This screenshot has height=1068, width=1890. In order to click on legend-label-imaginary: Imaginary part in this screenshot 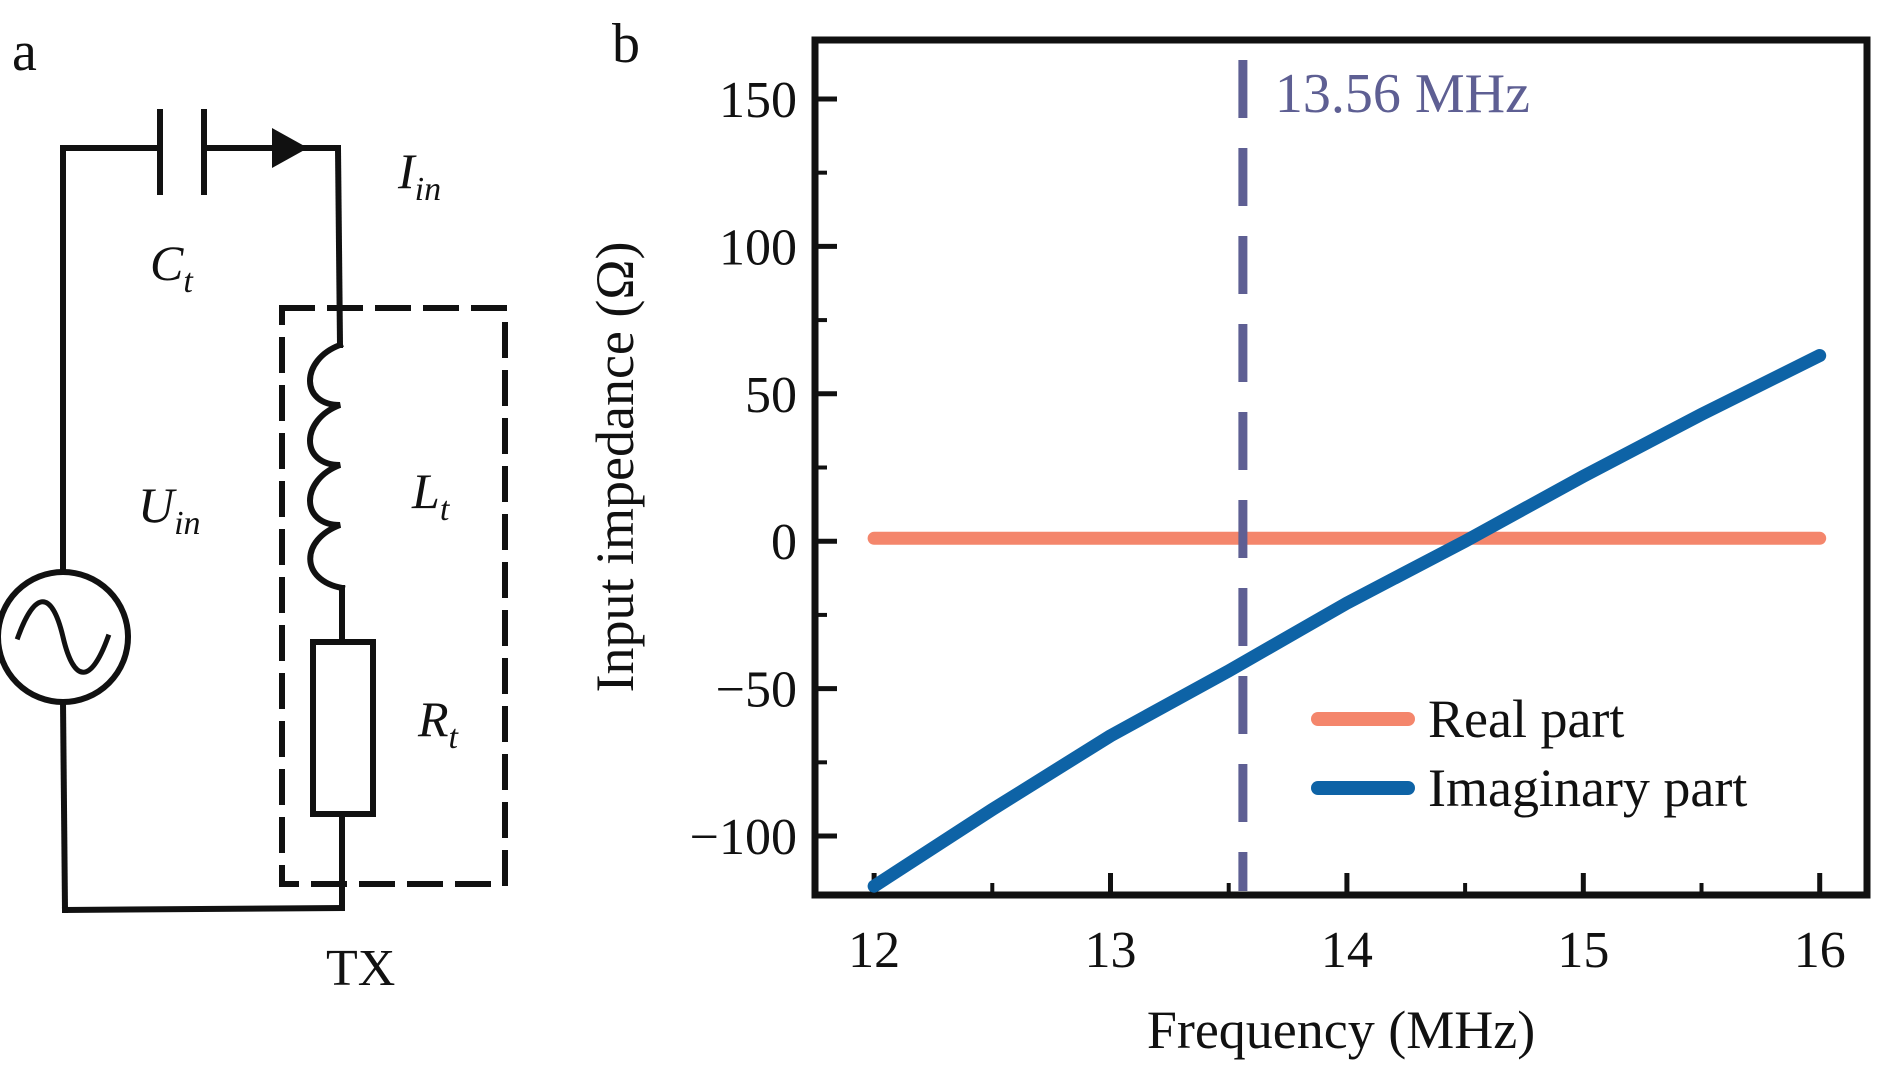, I will do `click(1587, 788)`.